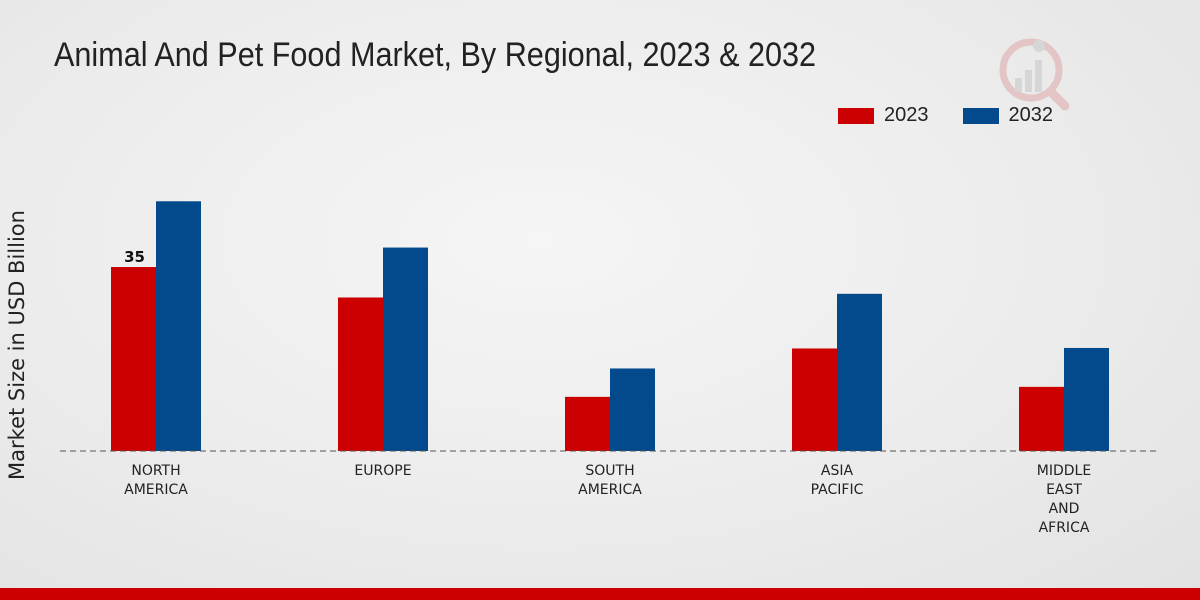 Image resolution: width=1200 pixels, height=600 pixels. What do you see at coordinates (632, 409) in the screenshot?
I see `bar-south-america-2032` at bounding box center [632, 409].